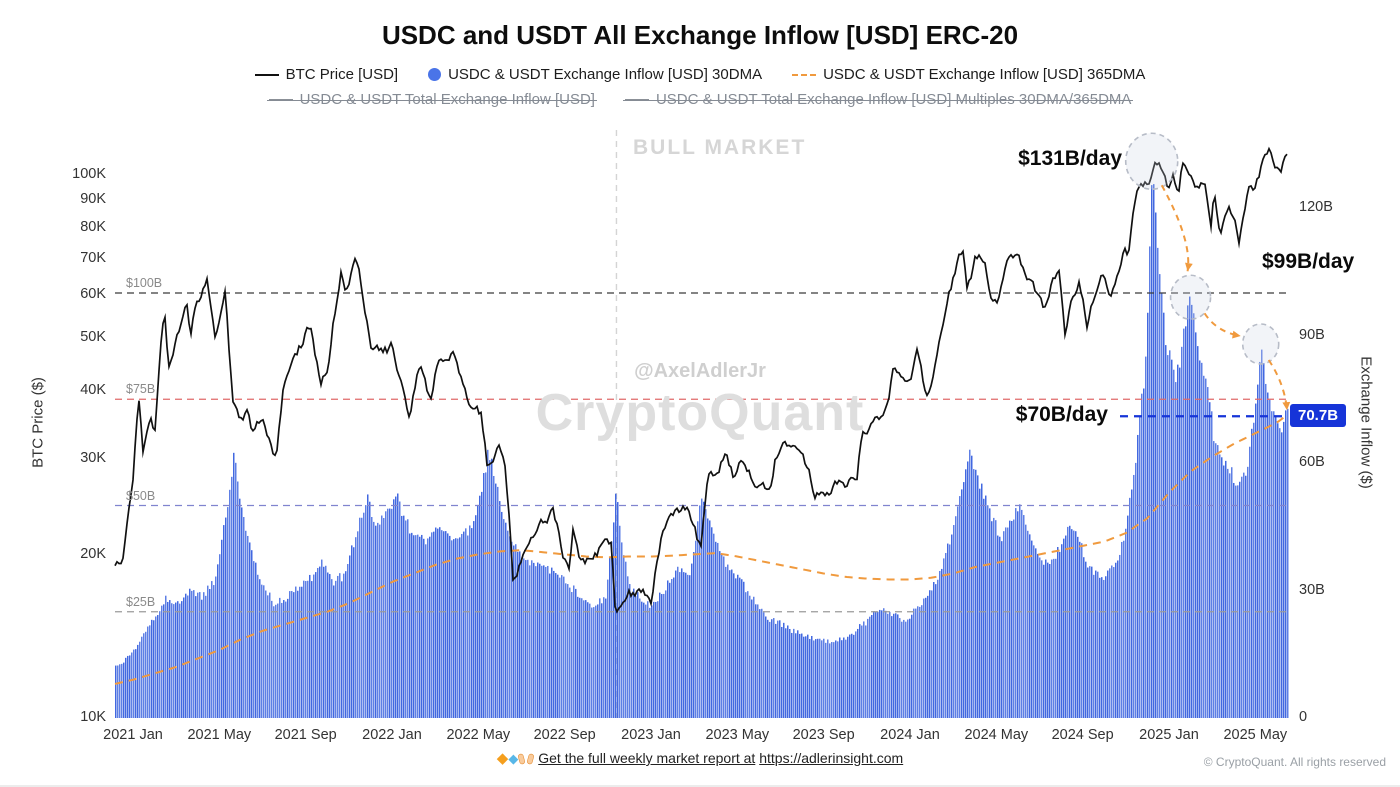 The height and width of the screenshot is (787, 1400). What do you see at coordinates (831, 758) in the screenshot?
I see `footer-link: https://adlerinsight.com` at bounding box center [831, 758].